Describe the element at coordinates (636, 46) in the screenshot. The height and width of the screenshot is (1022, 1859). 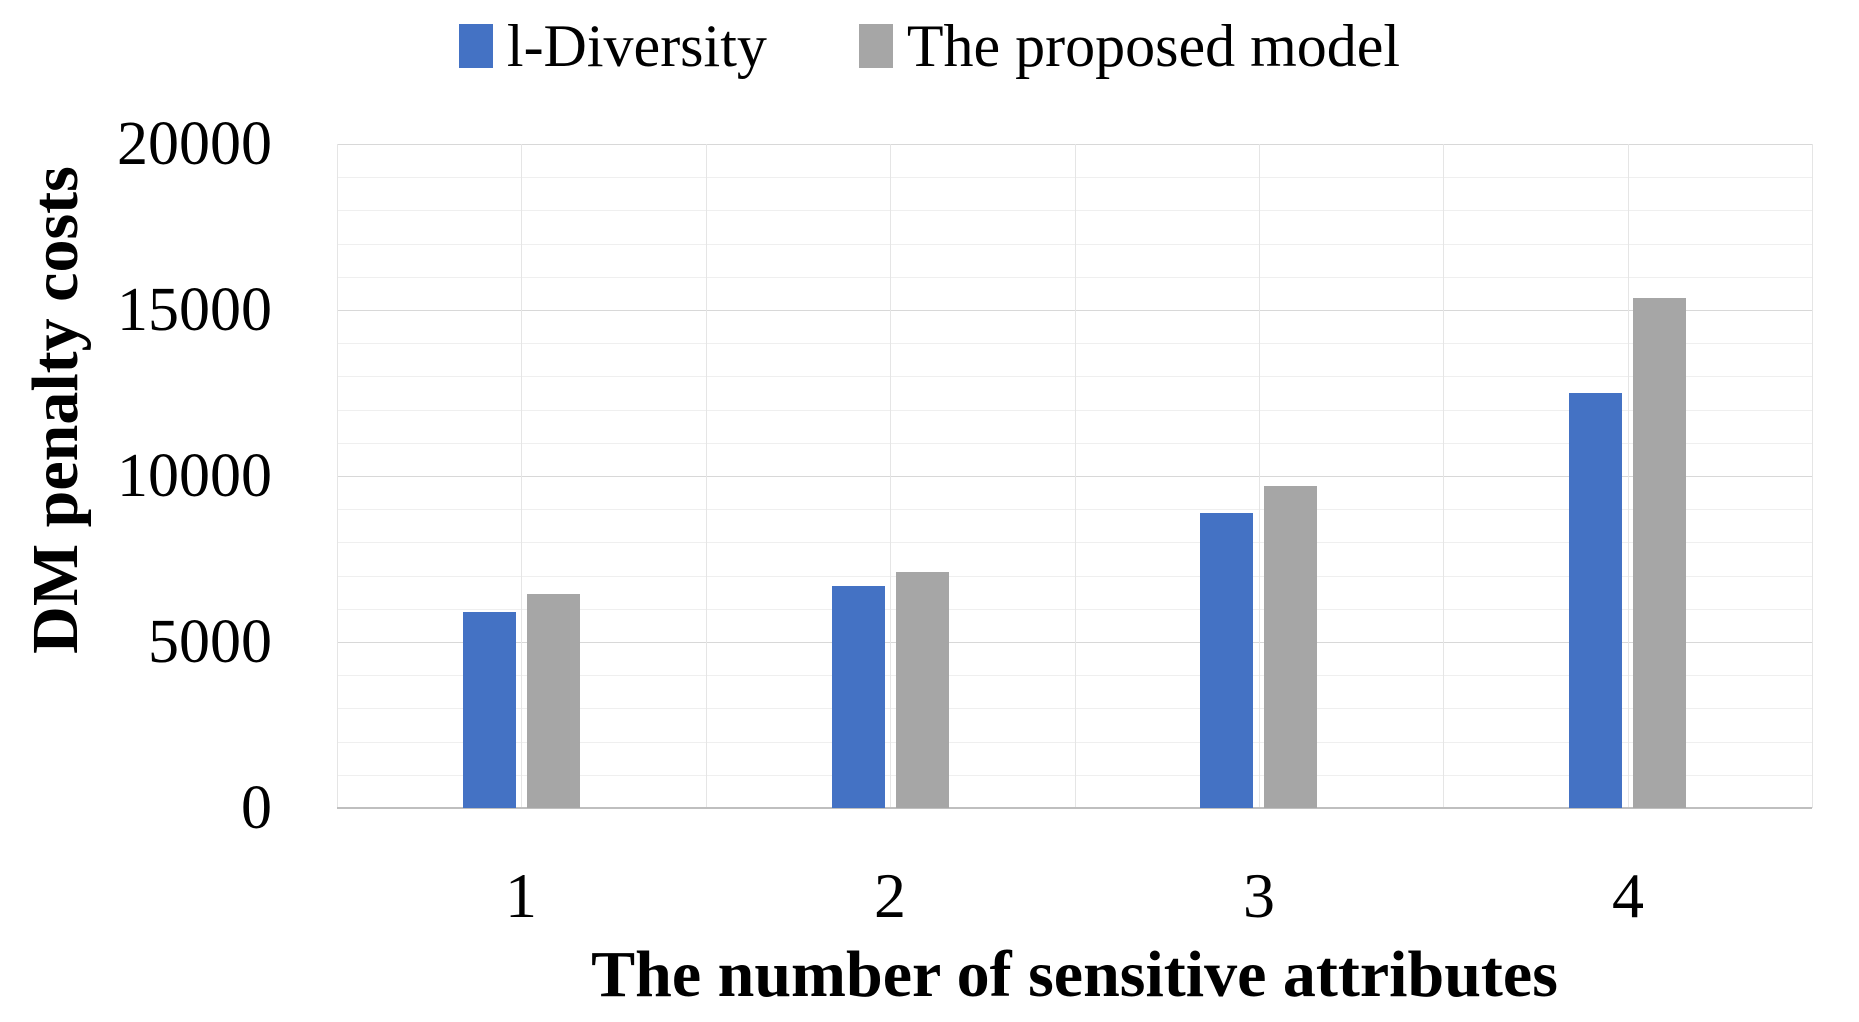
I see `legend-label-l-diversity: l-Diversity` at that location.